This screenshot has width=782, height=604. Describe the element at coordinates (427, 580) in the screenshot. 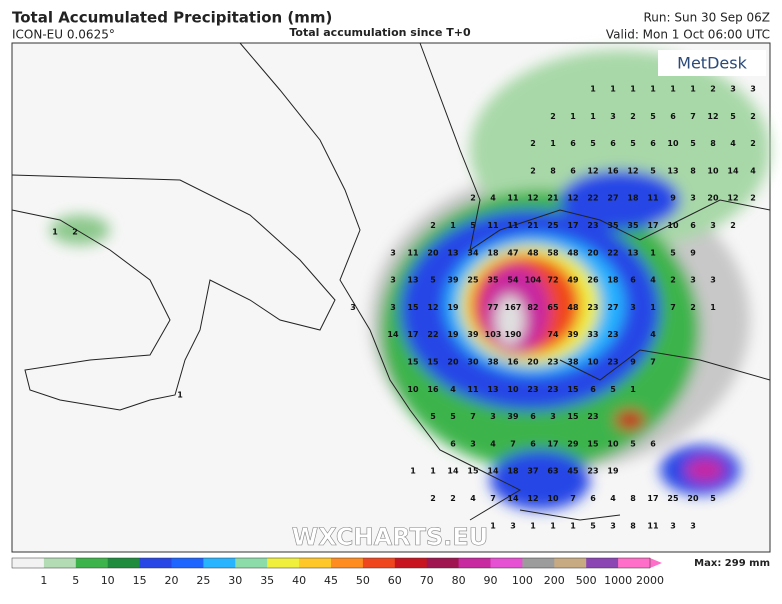

I see `colorbar-tick-label: 70` at that location.